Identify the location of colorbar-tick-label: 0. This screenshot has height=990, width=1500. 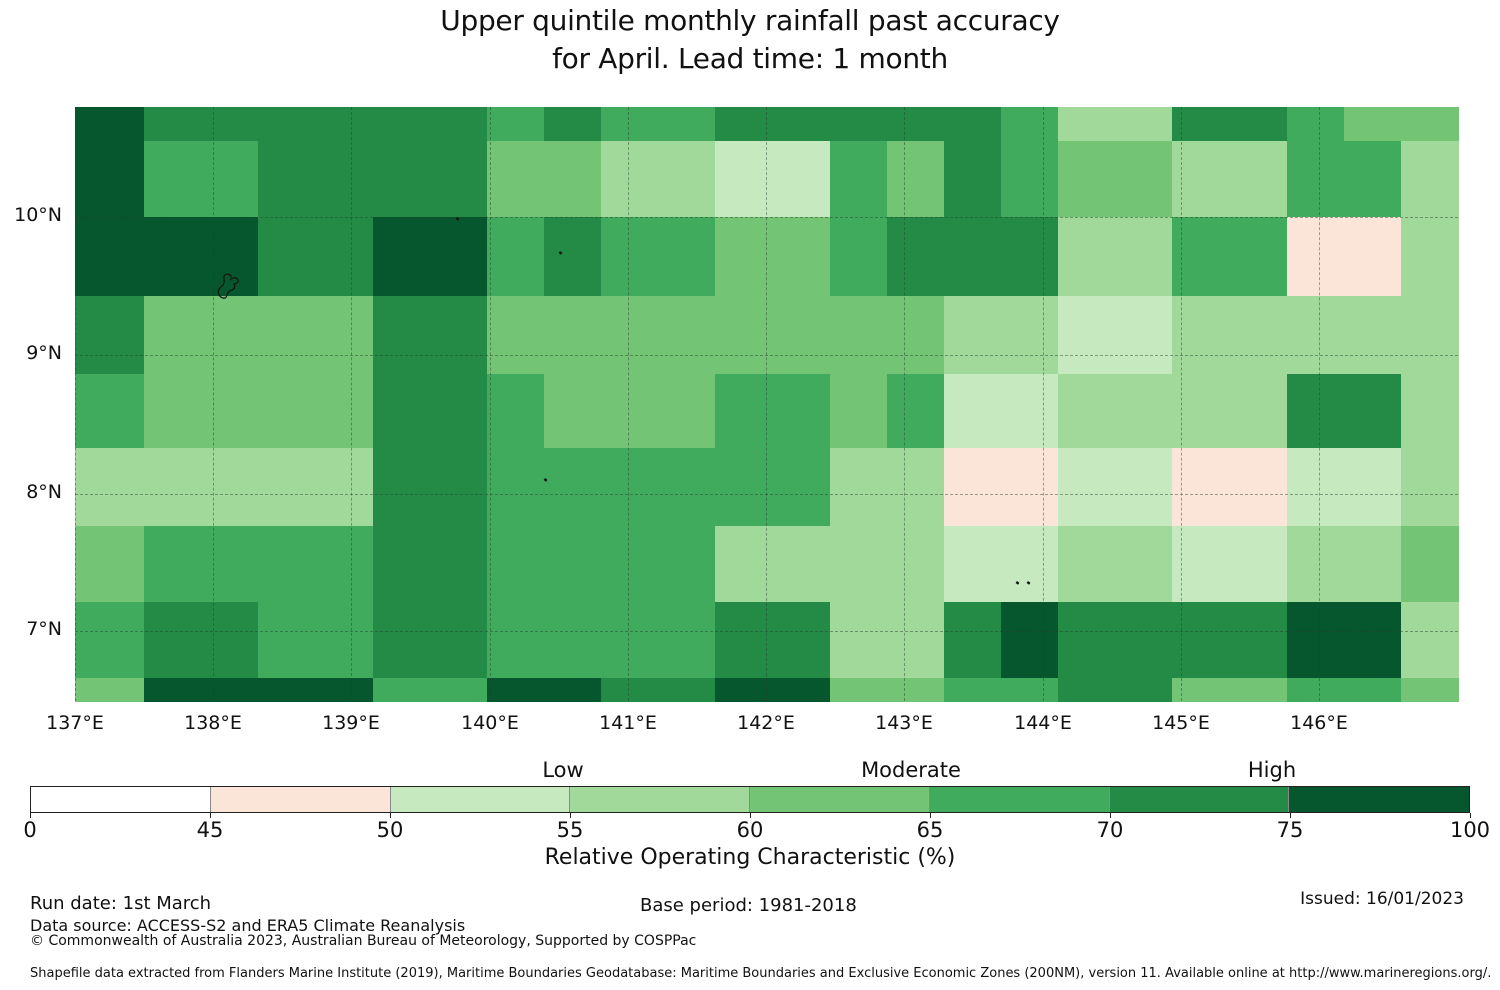
(30, 830).